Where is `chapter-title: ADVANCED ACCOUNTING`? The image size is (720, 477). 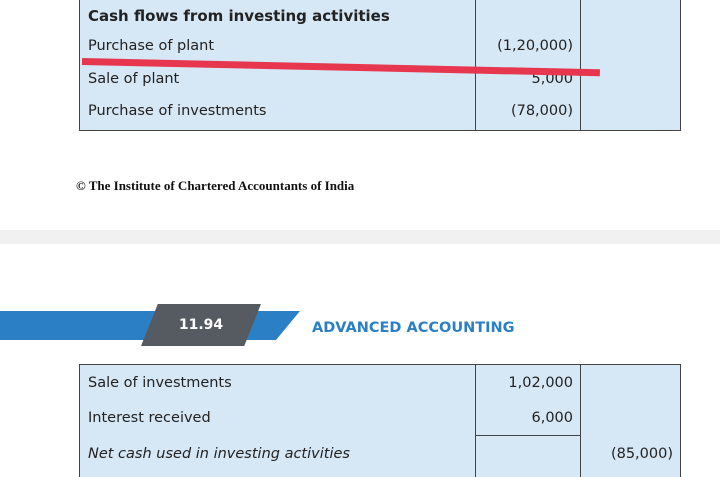 chapter-title: ADVANCED ACCOUNTING is located at coordinates (413, 328).